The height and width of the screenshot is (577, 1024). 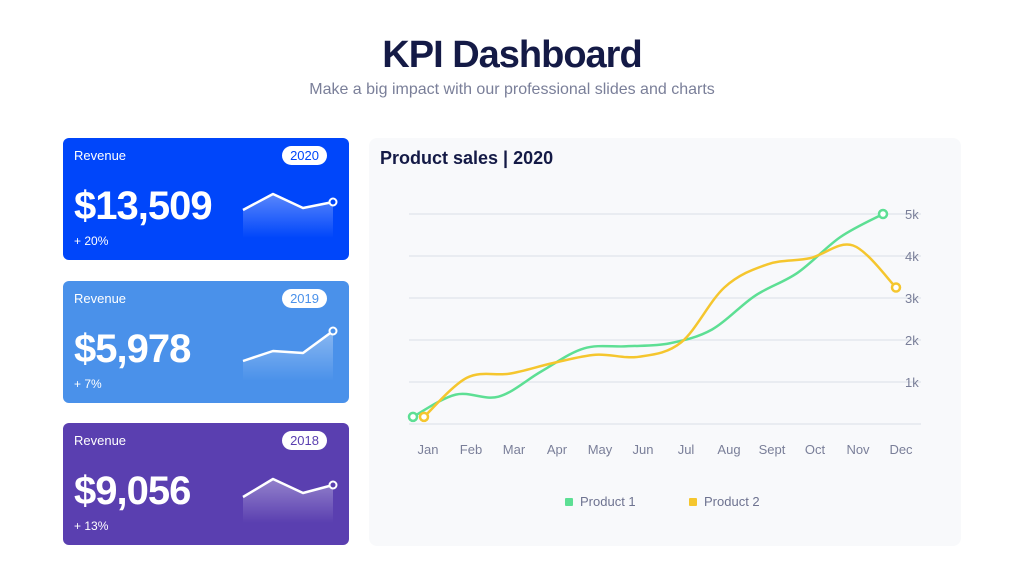 I want to click on revenue-change: + 7%, so click(x=88, y=384).